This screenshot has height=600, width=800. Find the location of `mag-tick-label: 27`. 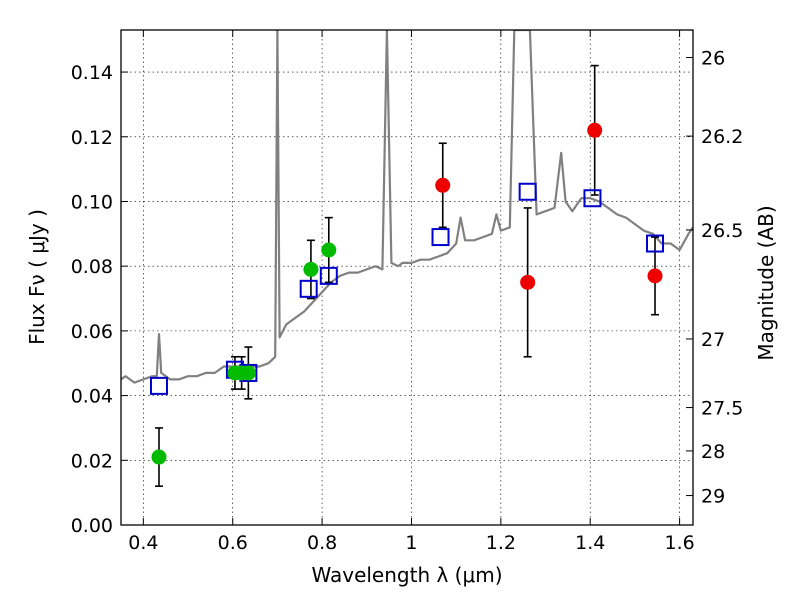

mag-tick-label: 27 is located at coordinates (713, 340).